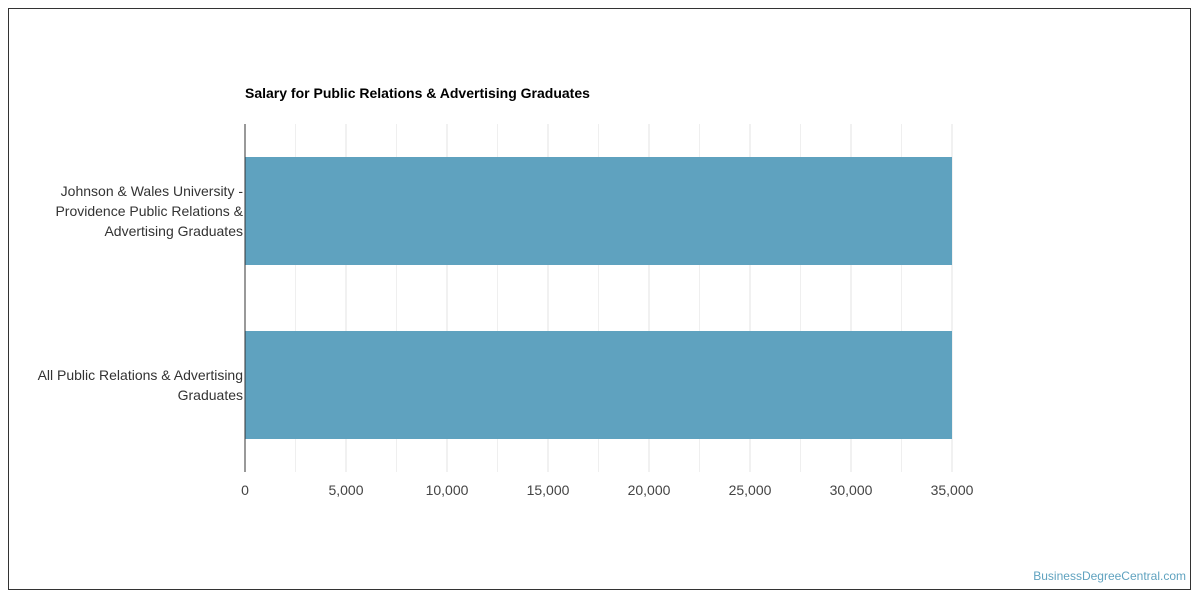 The image size is (1200, 600). Describe the element at coordinates (548, 490) in the screenshot. I see `x-tick-label: 15,000` at that location.